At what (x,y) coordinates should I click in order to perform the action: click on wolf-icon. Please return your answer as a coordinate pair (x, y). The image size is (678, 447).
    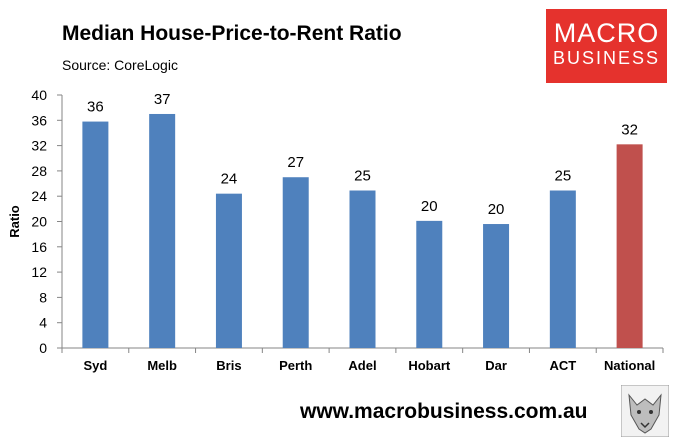
    Looking at the image, I should click on (645, 411).